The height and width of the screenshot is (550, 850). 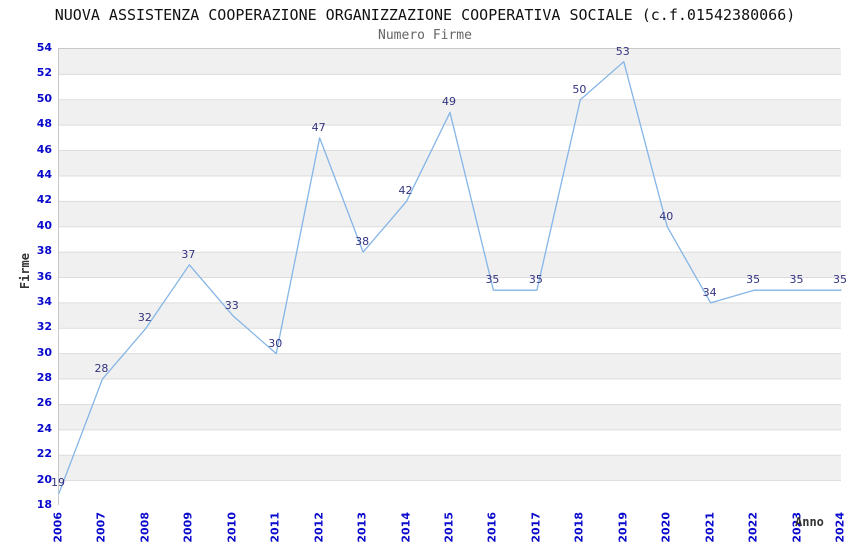 What do you see at coordinates (44, 301) in the screenshot?
I see `y-tick-label: 34` at bounding box center [44, 301].